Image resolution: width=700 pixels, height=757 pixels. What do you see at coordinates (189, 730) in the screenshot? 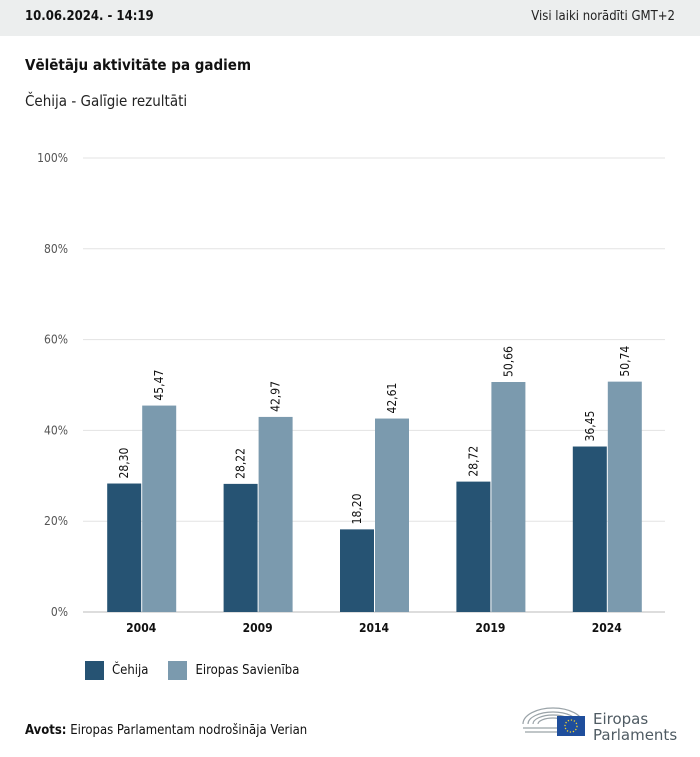
I see `source-text: Eiropas Parlamentam nodrošināja Verian` at bounding box center [189, 730].